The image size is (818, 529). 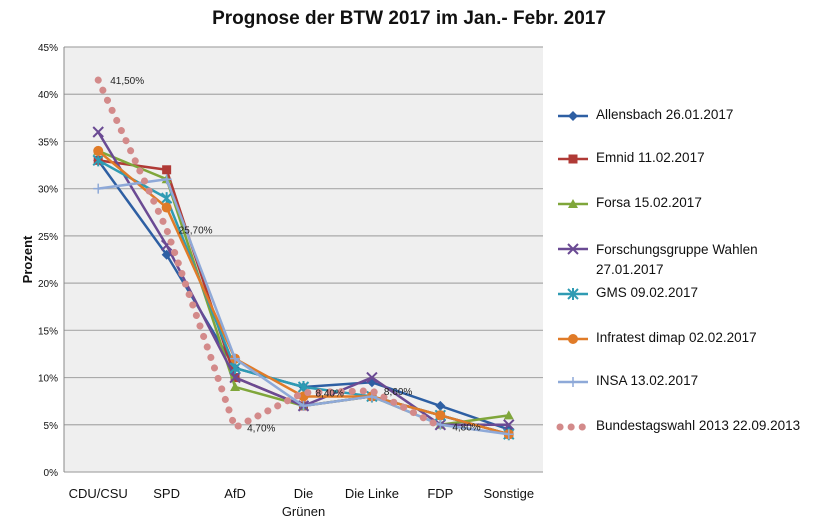 What do you see at coordinates (235, 493) in the screenshot?
I see `x-tick-label: AfD` at bounding box center [235, 493].